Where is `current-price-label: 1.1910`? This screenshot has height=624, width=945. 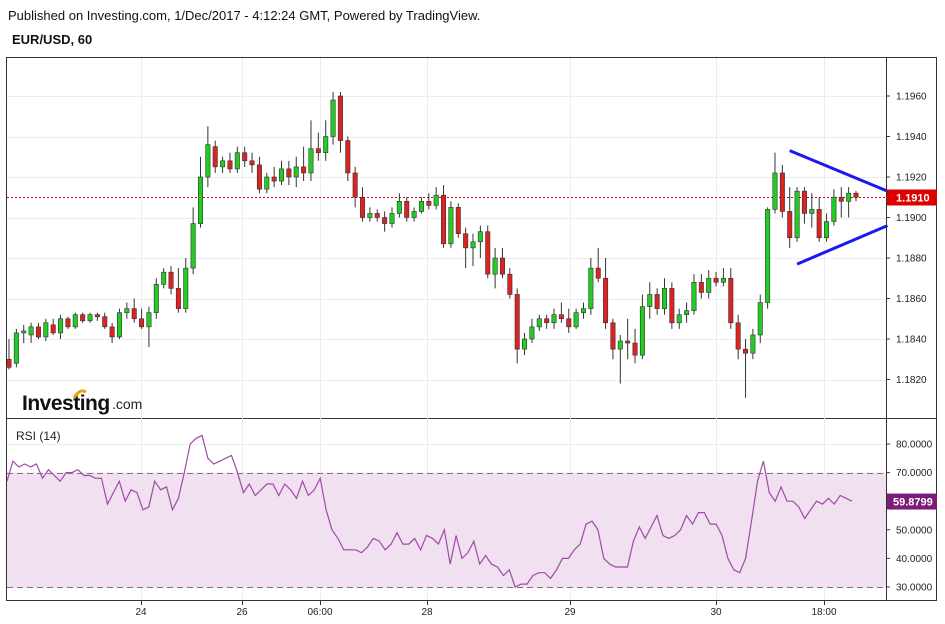
current-price-label: 1.1910 is located at coordinates (913, 199).